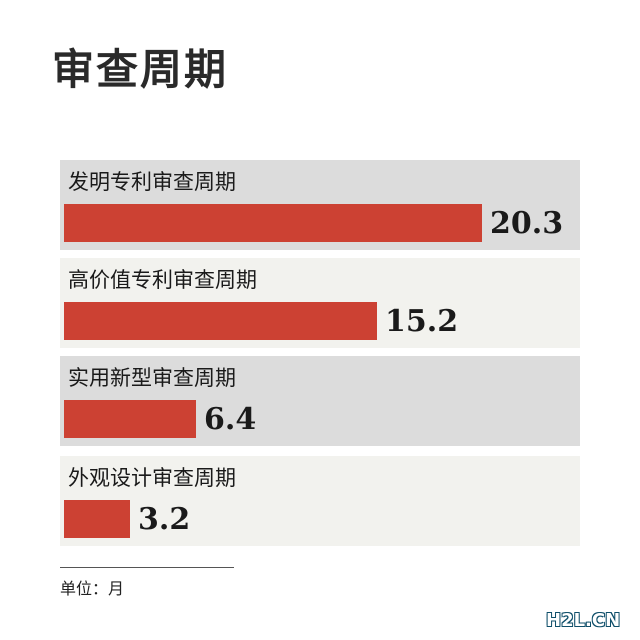  I want to click on category-panel: 外观设计审查周期 3.2, so click(320, 501).